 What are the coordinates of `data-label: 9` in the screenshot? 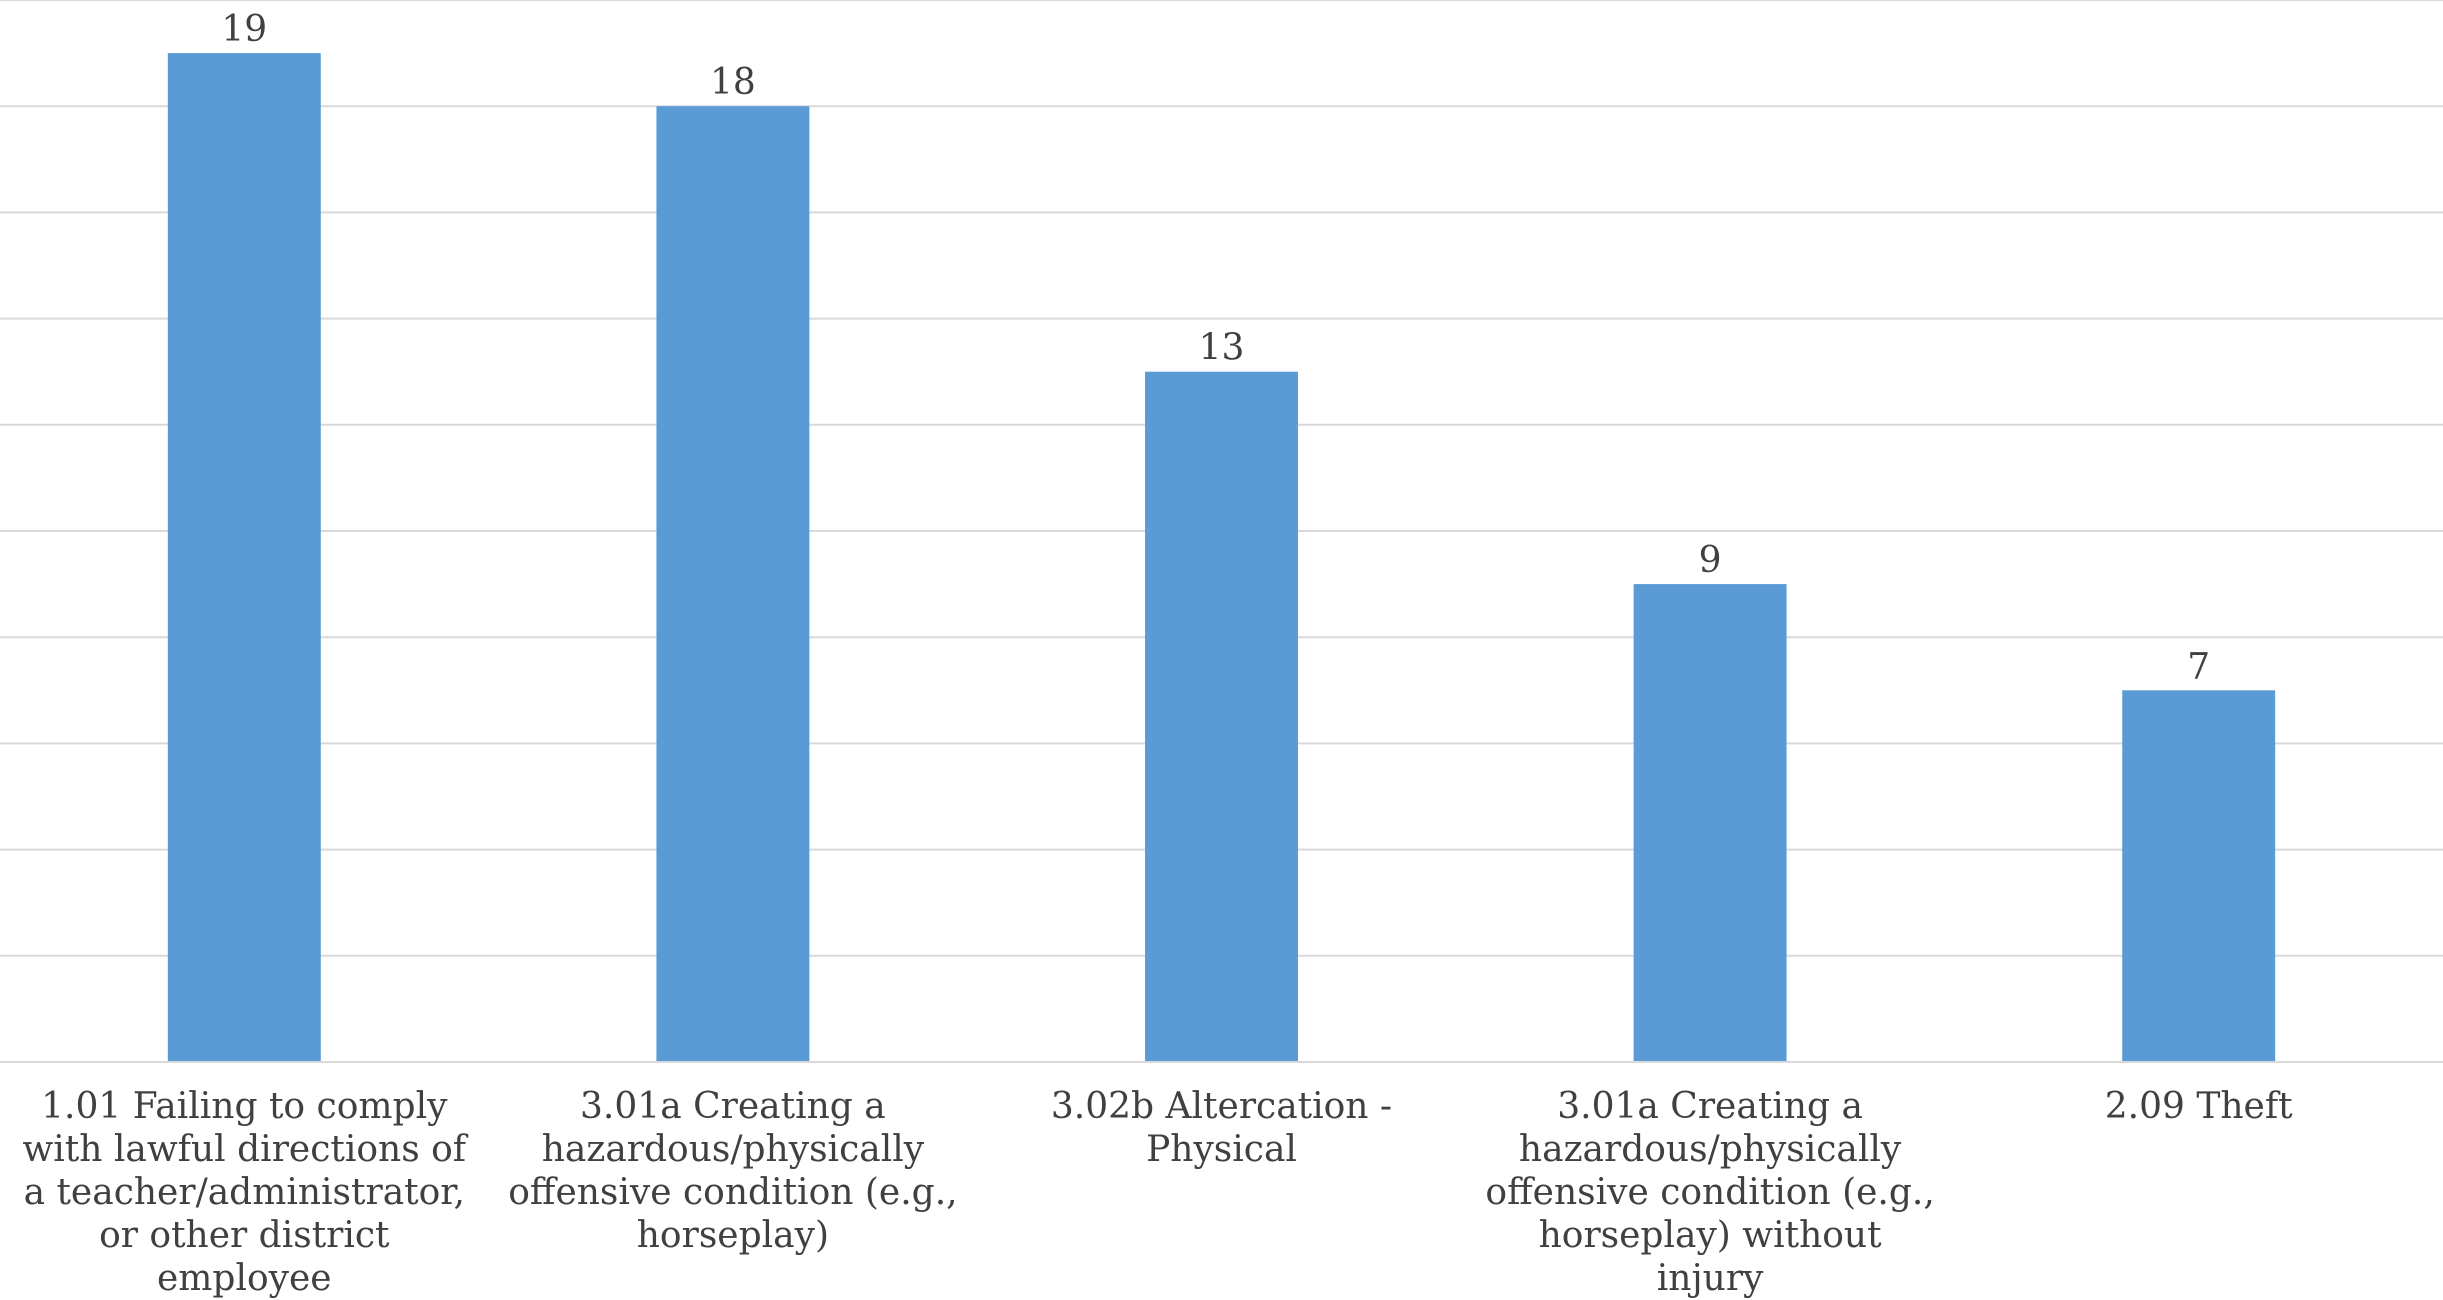 It's located at (1710, 560).